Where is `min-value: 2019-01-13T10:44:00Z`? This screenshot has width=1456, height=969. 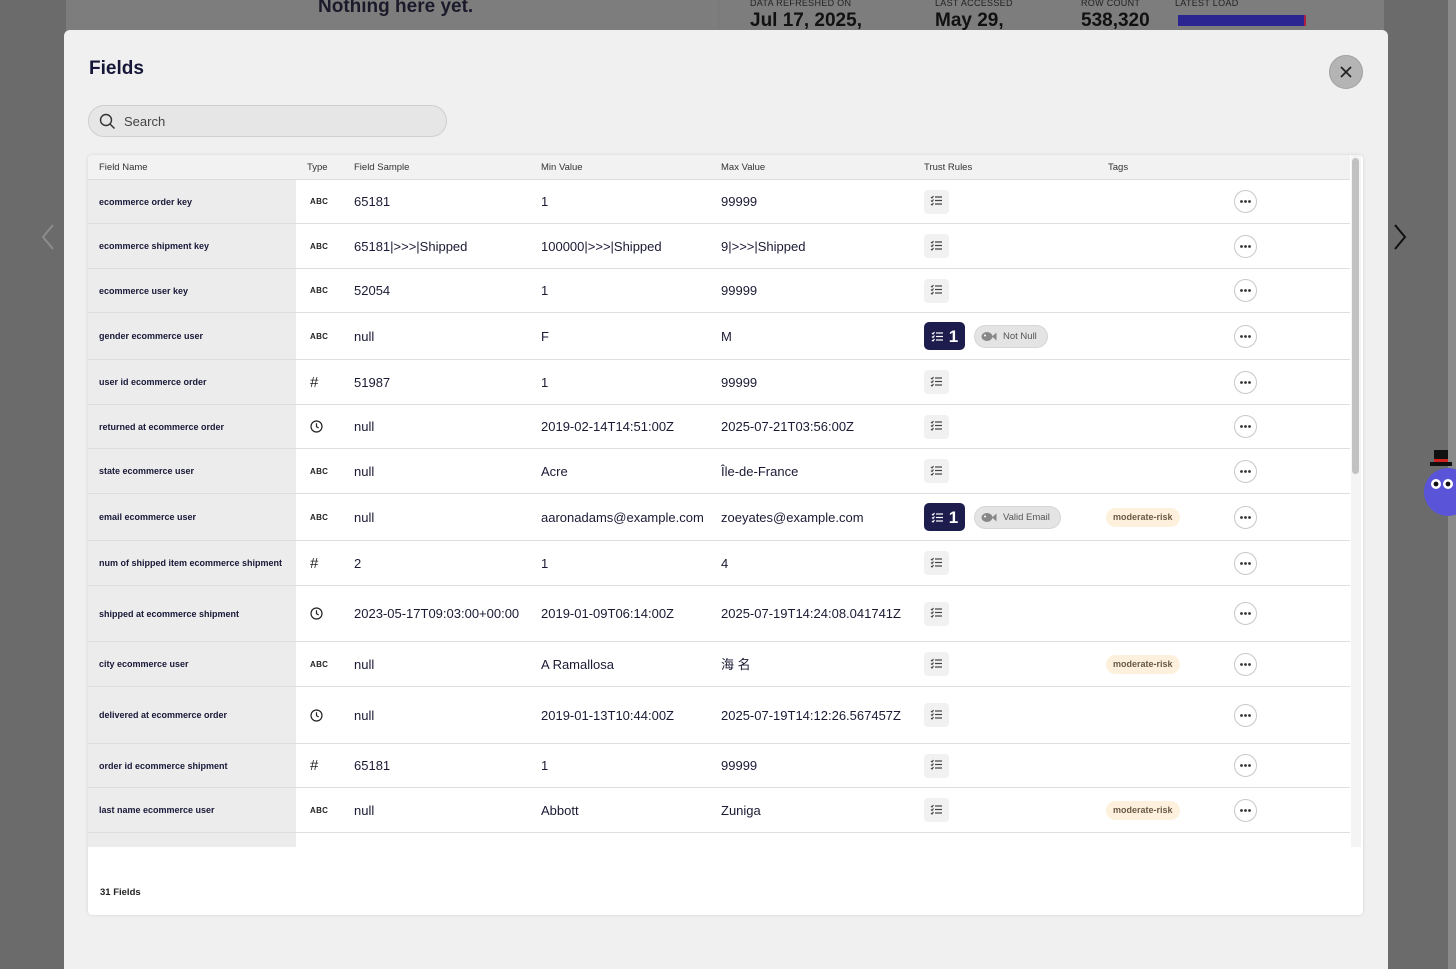
min-value: 2019-01-13T10:44:00Z is located at coordinates (607, 715).